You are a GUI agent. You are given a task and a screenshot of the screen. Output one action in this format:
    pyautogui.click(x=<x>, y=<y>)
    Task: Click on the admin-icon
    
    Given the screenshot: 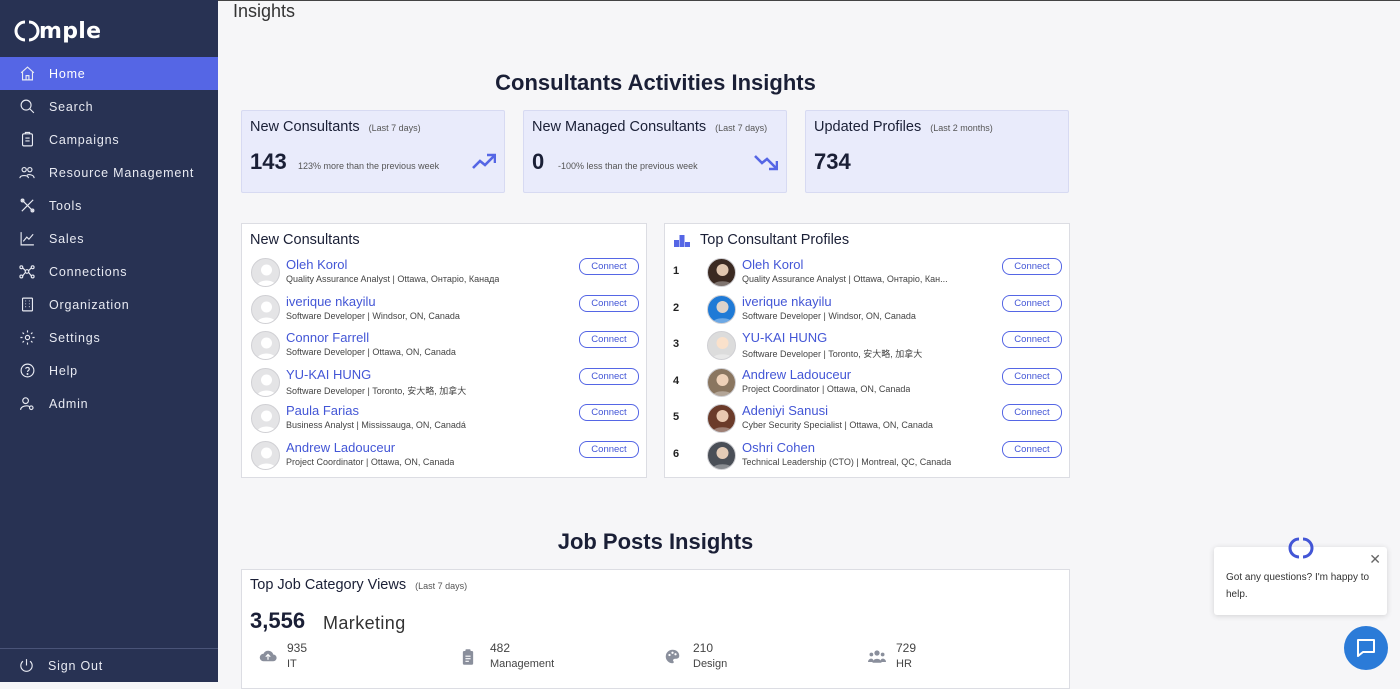 What is the action you would take?
    pyautogui.click(x=27, y=404)
    